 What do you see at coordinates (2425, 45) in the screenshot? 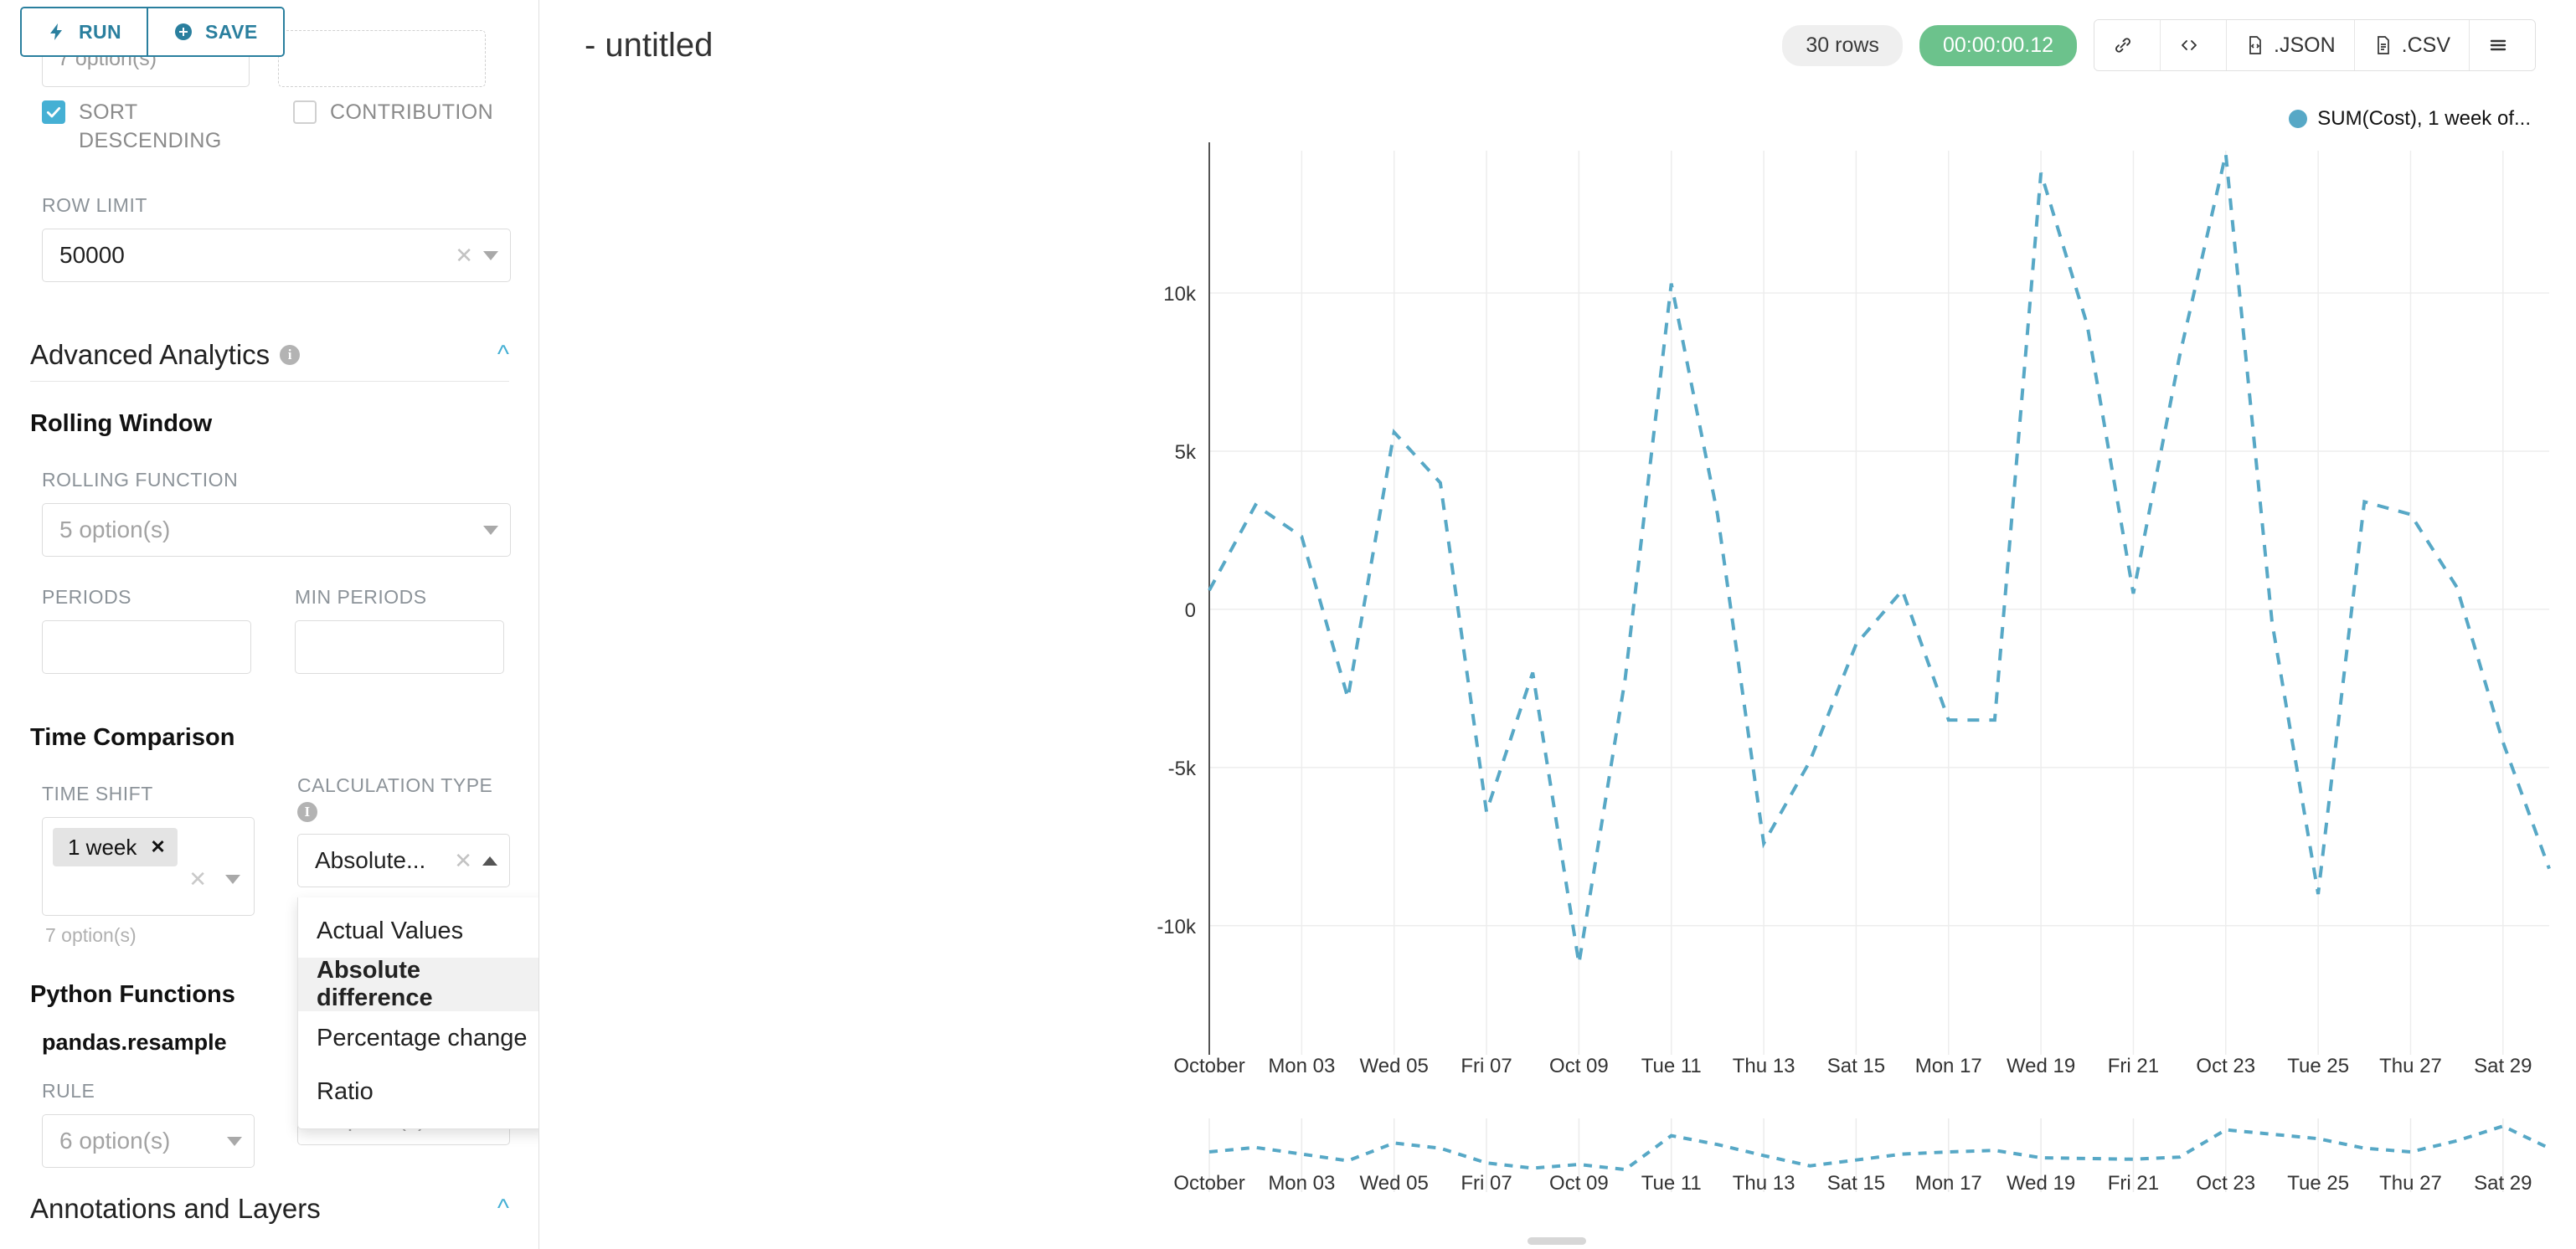
I see `download-csv-label: .CSV` at bounding box center [2425, 45].